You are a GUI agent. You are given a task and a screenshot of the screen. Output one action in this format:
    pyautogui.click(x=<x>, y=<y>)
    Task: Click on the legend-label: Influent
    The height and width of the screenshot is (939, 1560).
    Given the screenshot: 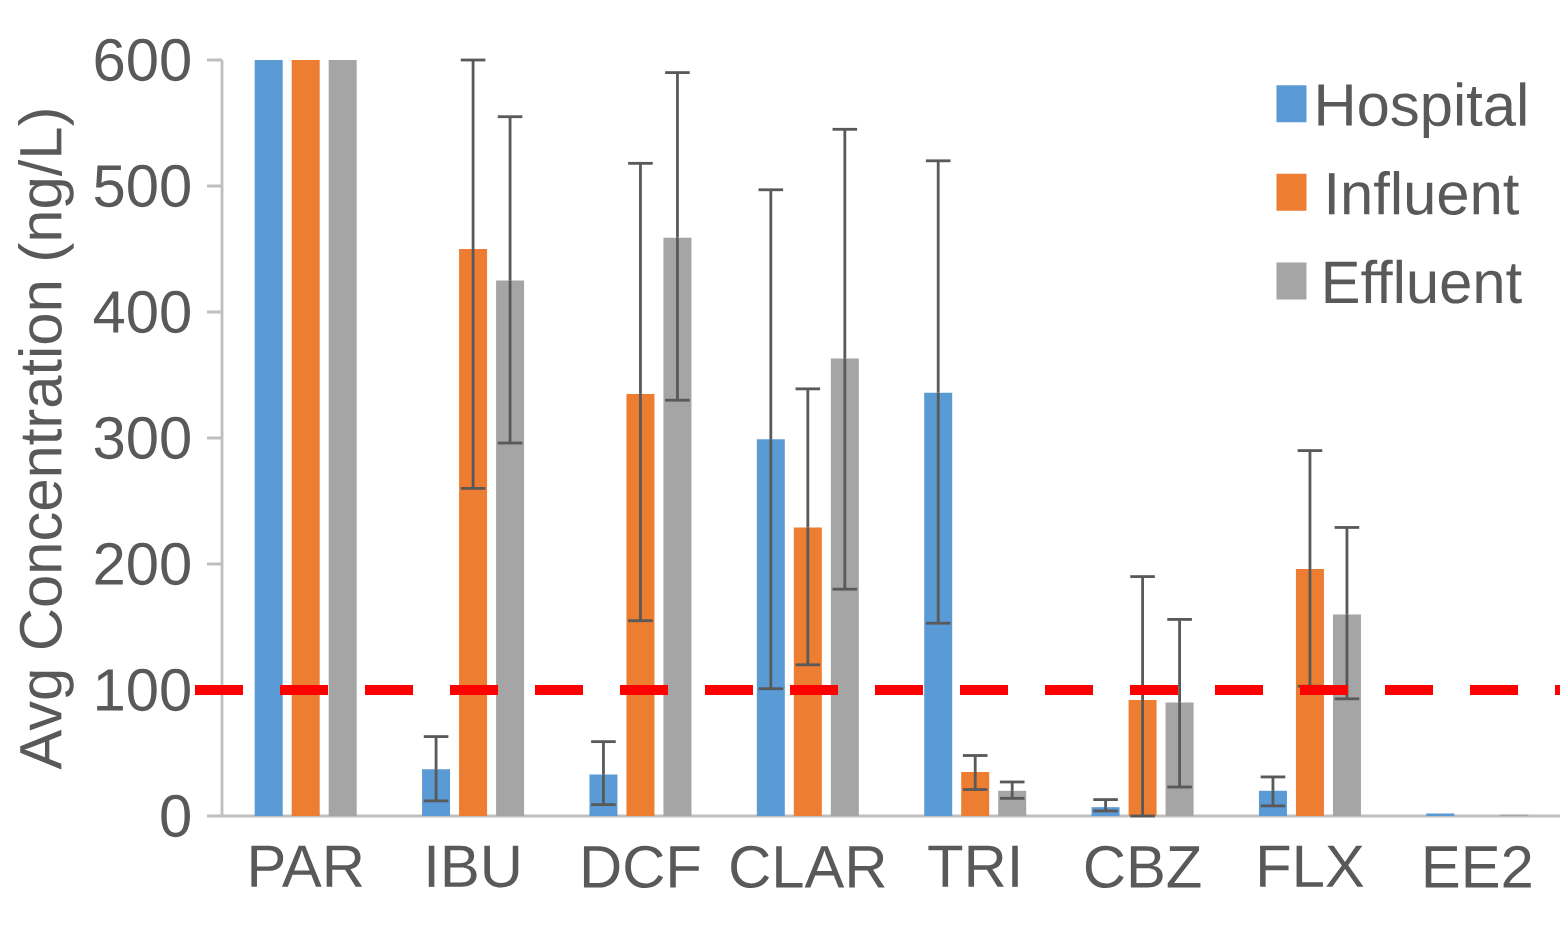 What is the action you would take?
    pyautogui.click(x=1423, y=193)
    